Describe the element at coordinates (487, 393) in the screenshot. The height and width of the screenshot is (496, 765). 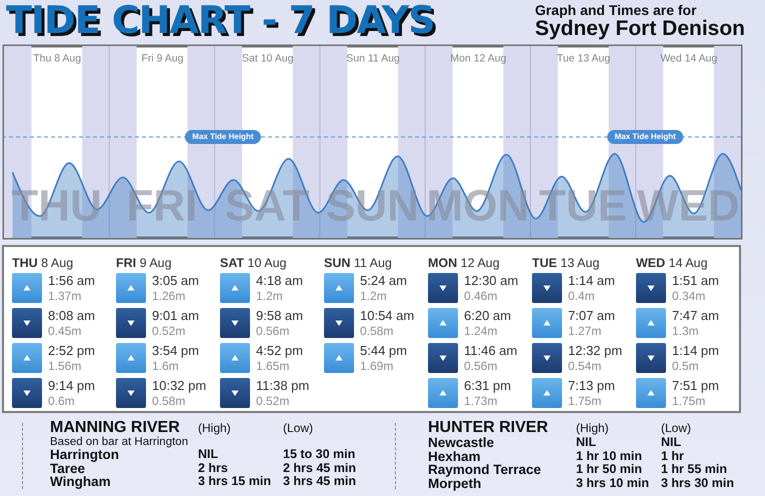
I see `text: 6:31 pm 1.73m` at that location.